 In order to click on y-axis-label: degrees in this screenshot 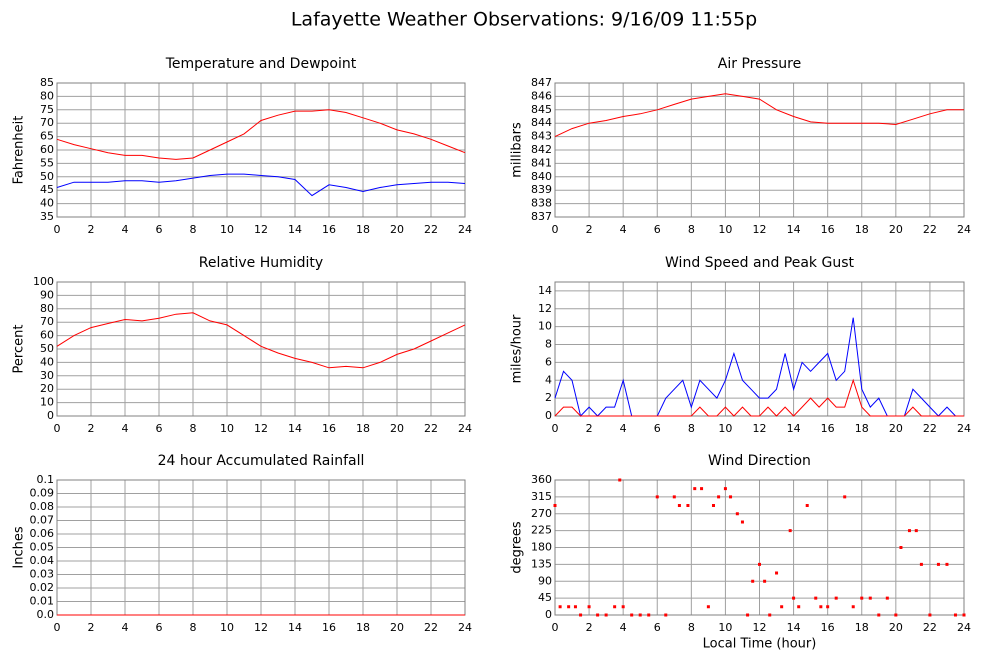, I will do `click(517, 547)`.